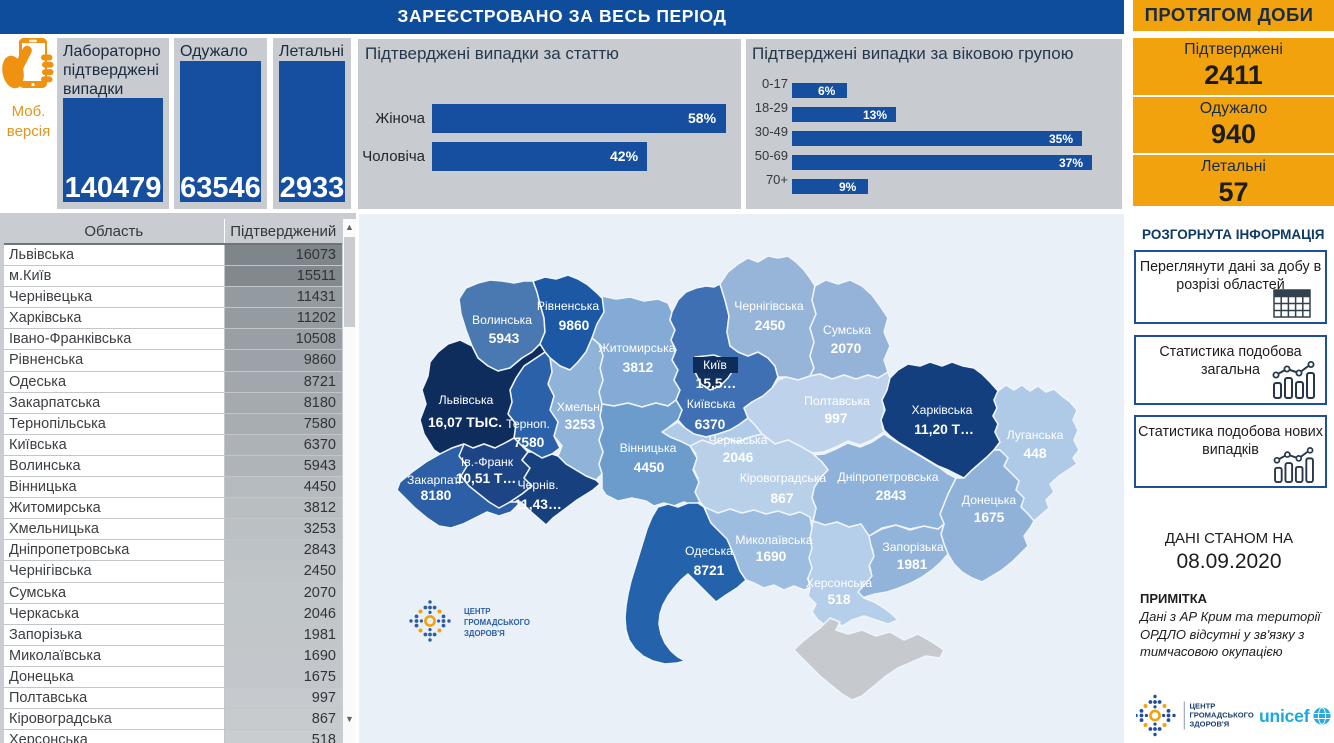 The height and width of the screenshot is (743, 1334). Describe the element at coordinates (989, 500) in the screenshot. I see `svg-text: Донецька` at that location.